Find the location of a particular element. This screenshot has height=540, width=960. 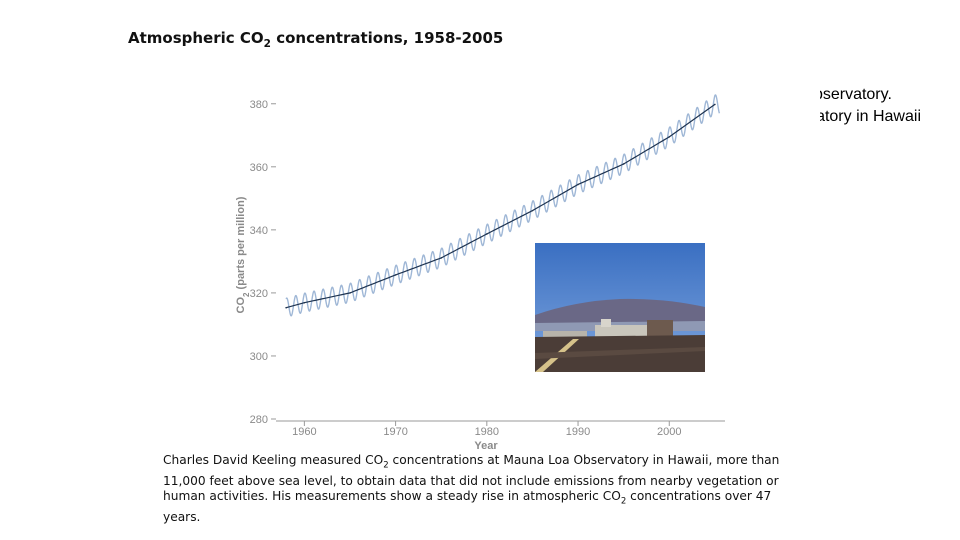

y-tick-label: 320 is located at coordinates (259, 294).